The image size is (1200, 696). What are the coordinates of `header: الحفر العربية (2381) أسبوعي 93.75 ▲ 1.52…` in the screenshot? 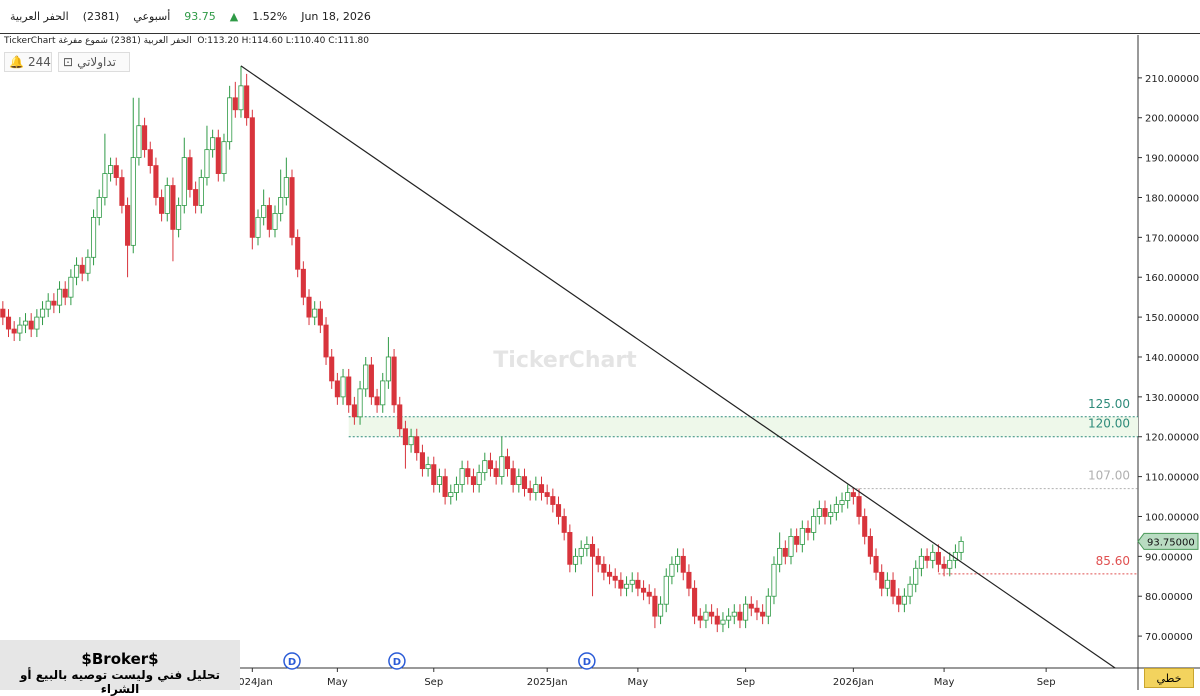 It's located at (600, 17).